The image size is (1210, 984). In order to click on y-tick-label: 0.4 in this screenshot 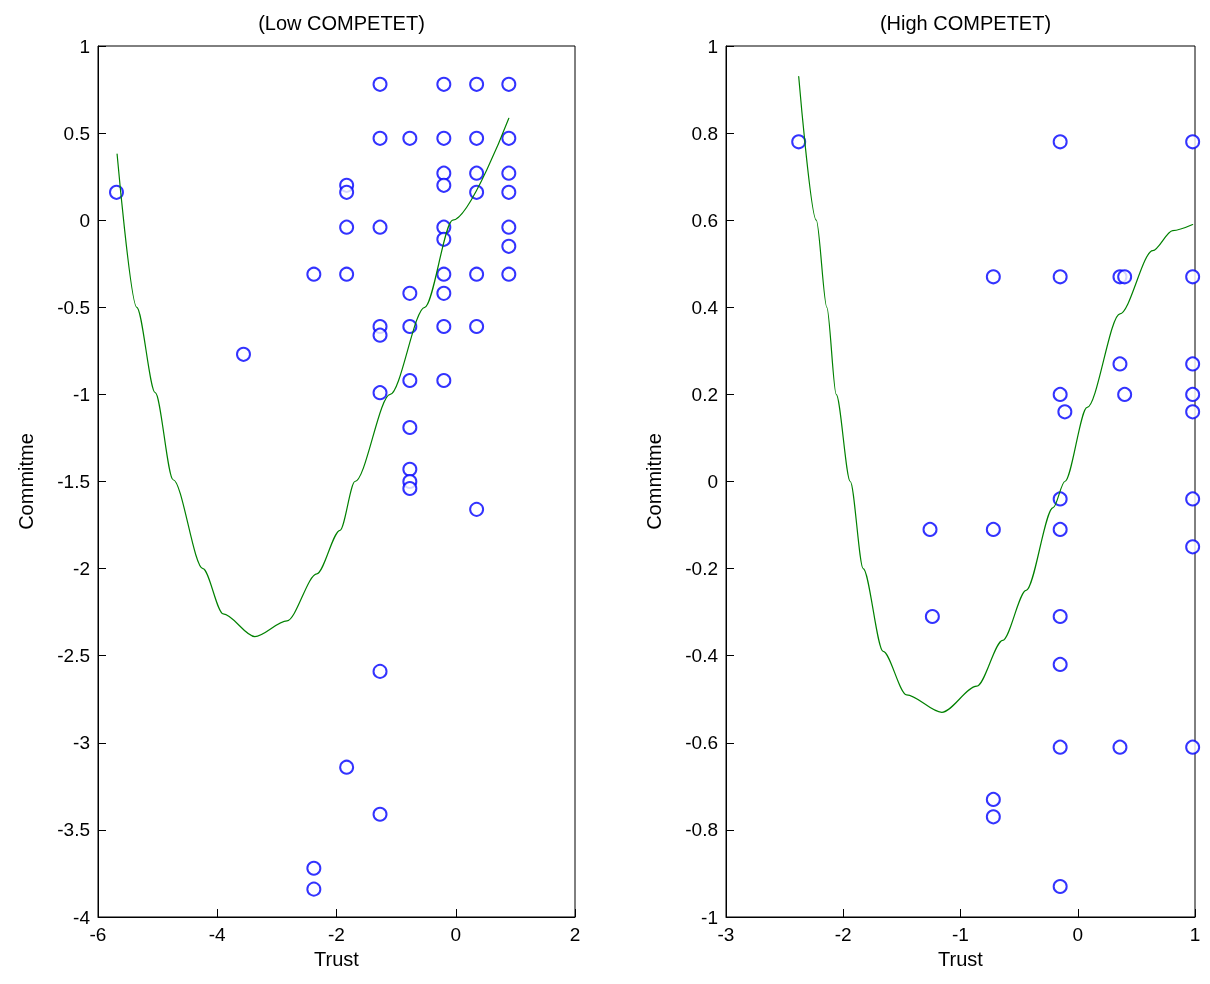, I will do `click(705, 307)`.